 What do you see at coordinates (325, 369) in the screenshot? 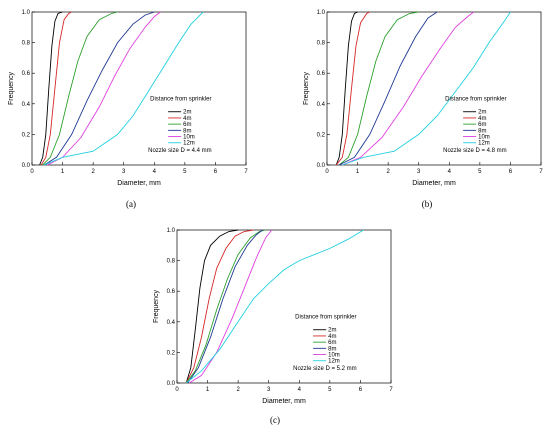
I see `nozzle-size-note: Nozzle size D = 5.2 mm` at bounding box center [325, 369].